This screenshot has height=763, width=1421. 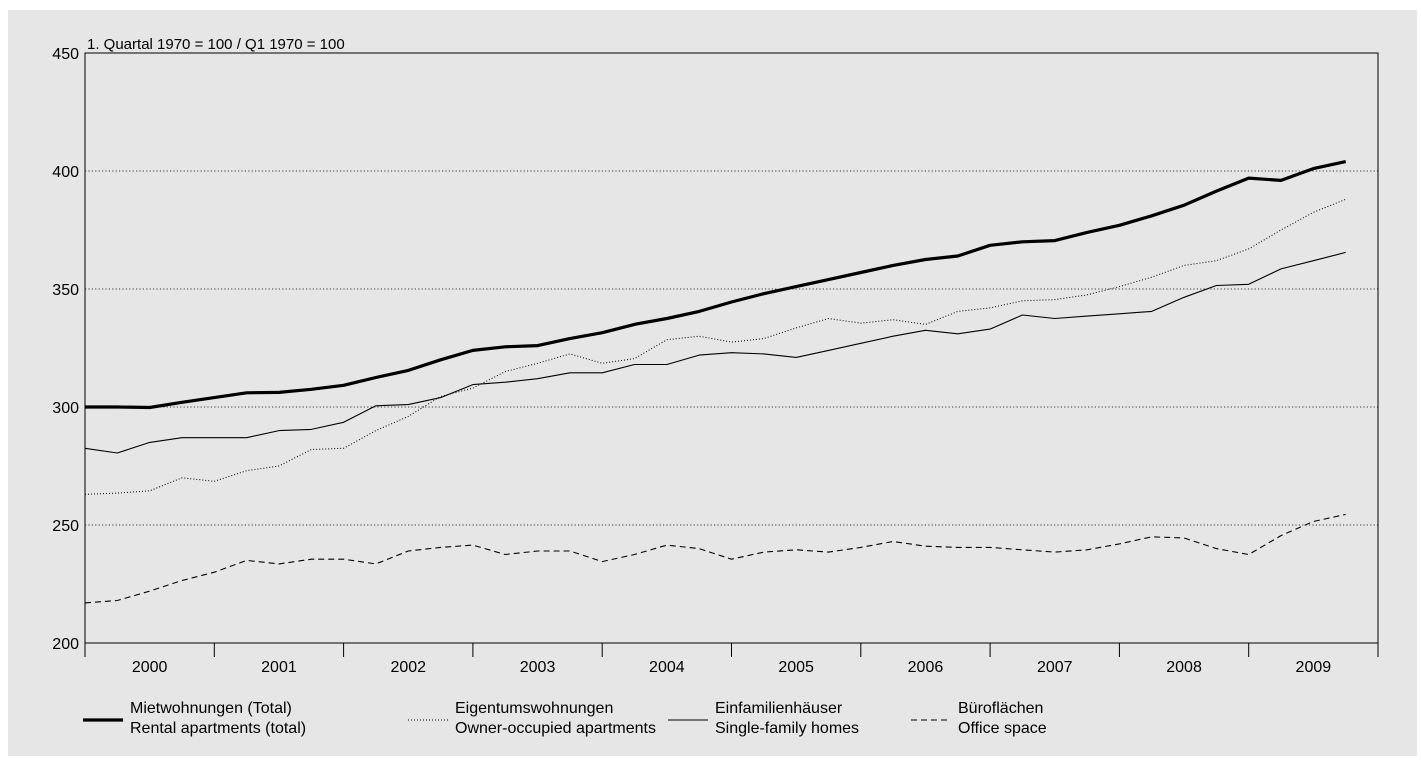 I want to click on y-tick-label: 350, so click(x=65, y=290).